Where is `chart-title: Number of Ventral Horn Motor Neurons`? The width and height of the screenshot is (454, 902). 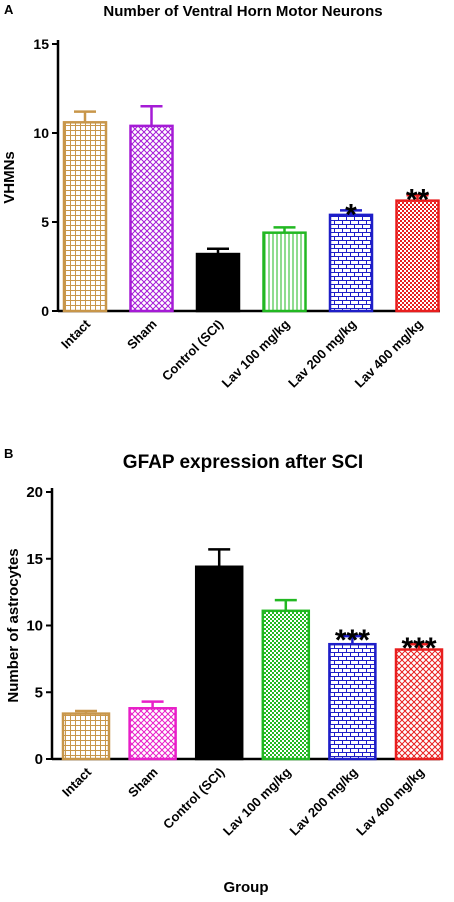 chart-title: Number of Ventral Horn Motor Neurons is located at coordinates (242, 11).